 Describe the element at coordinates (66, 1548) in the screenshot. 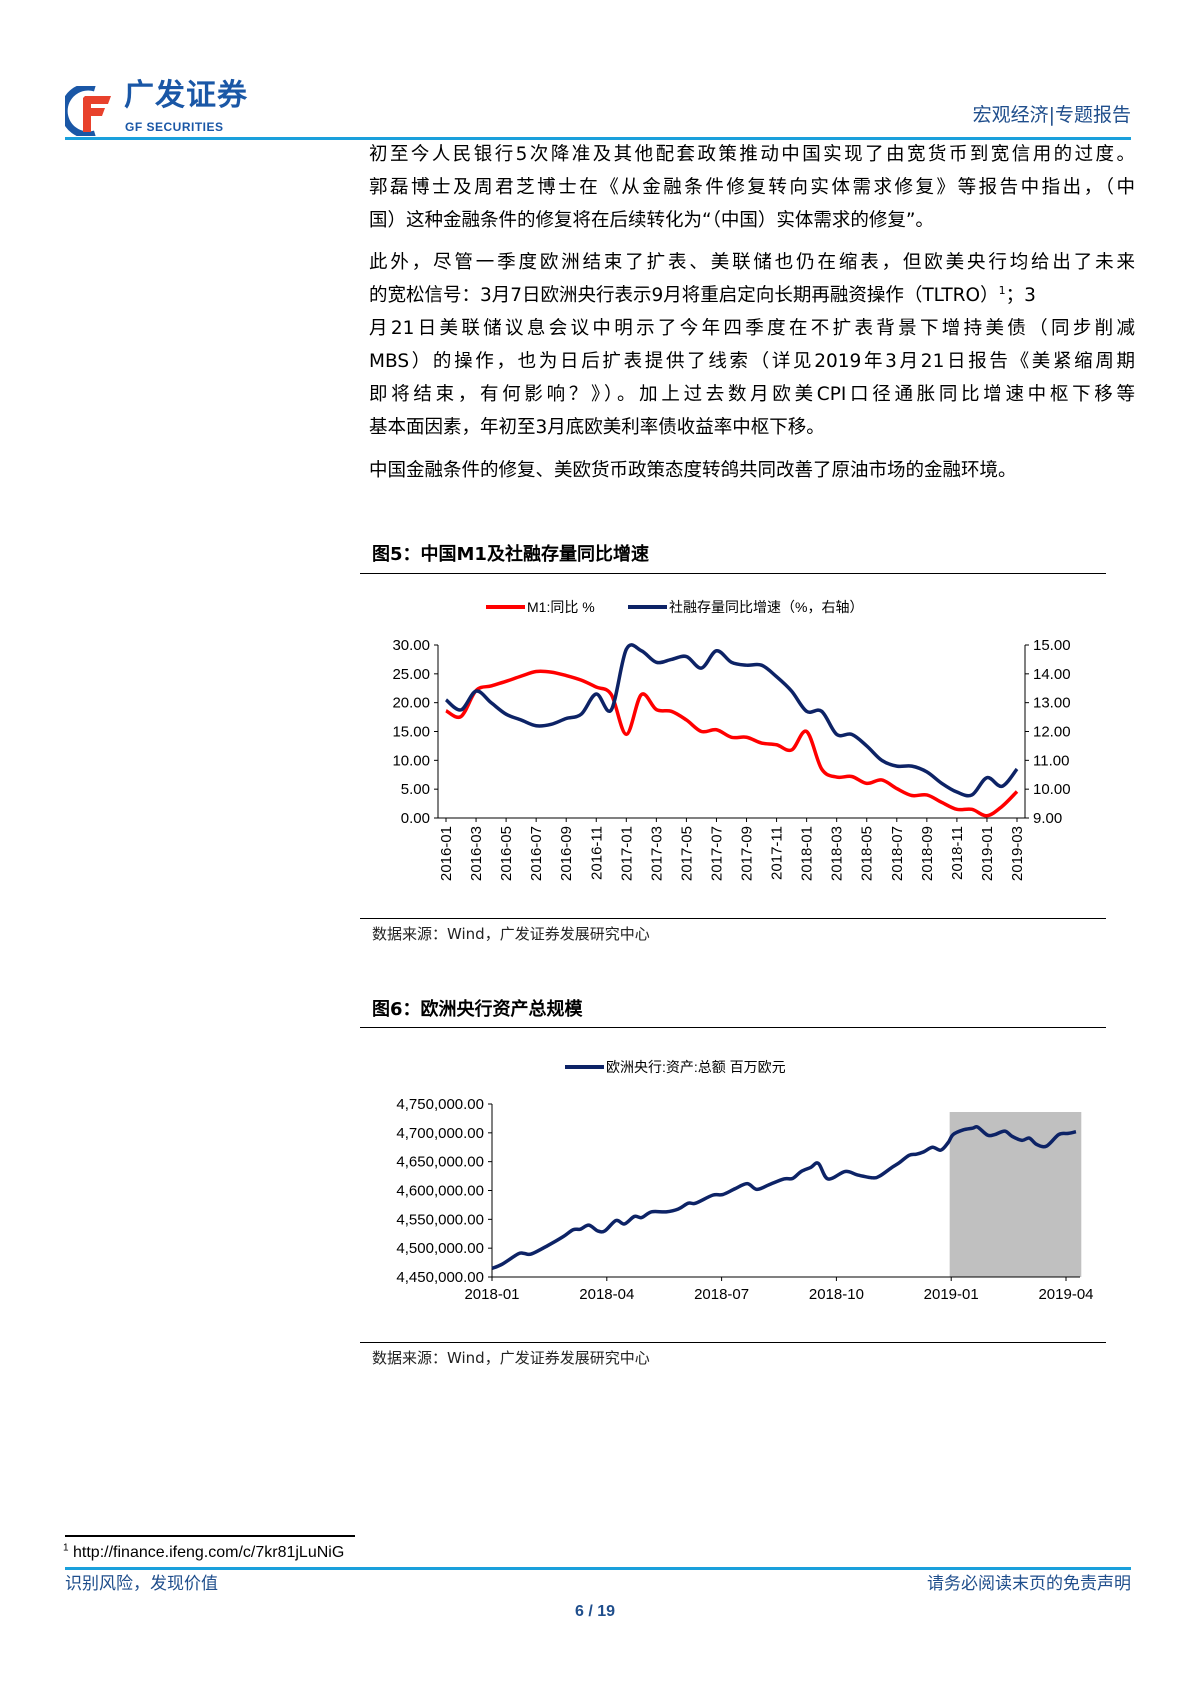

I see `footnote-number: 1` at that location.